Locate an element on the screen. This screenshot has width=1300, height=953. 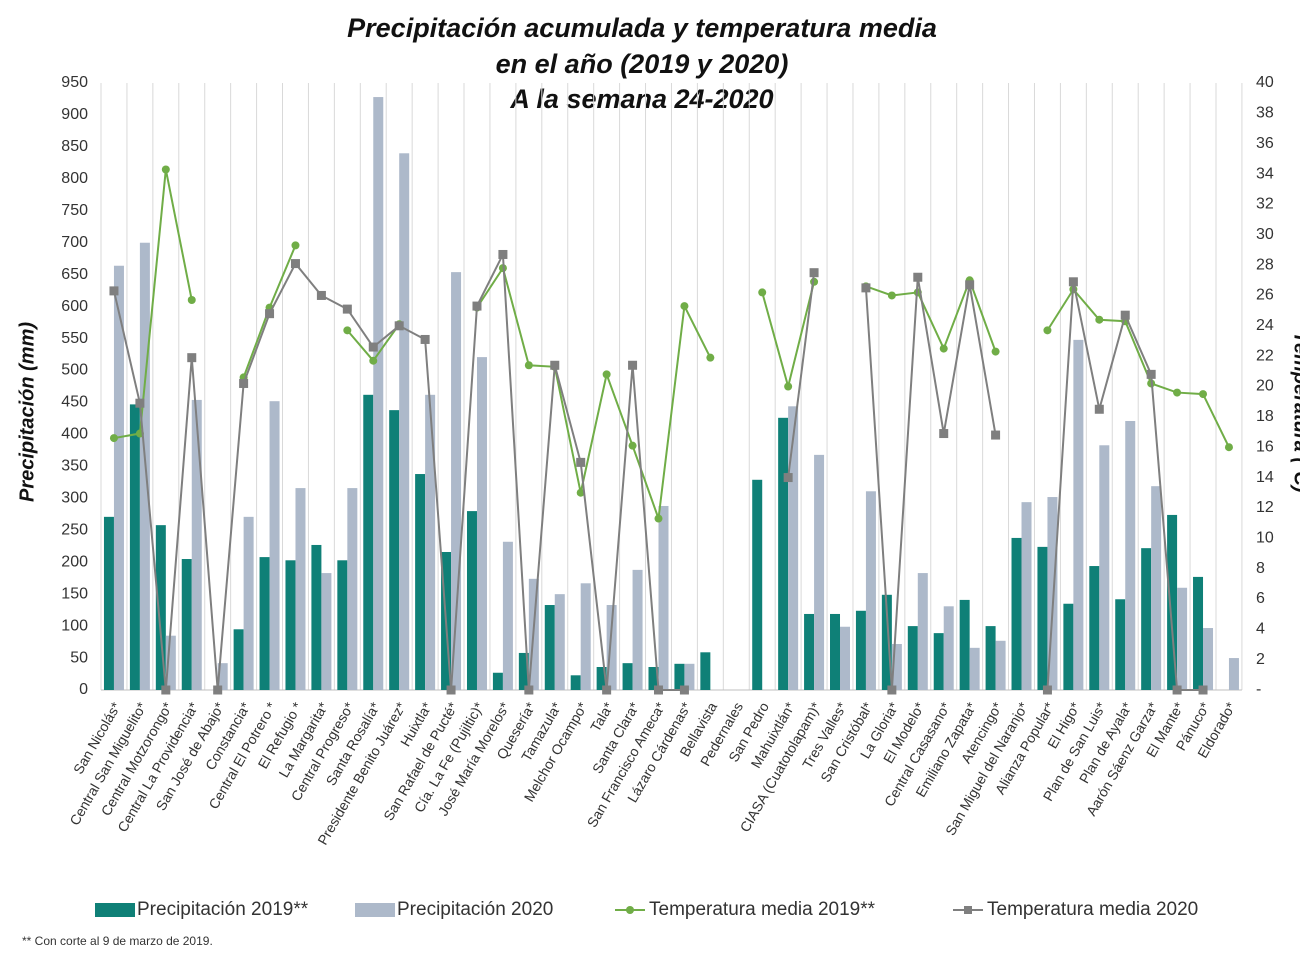
y2-tick-label: 2 is located at coordinates (1260, 659).